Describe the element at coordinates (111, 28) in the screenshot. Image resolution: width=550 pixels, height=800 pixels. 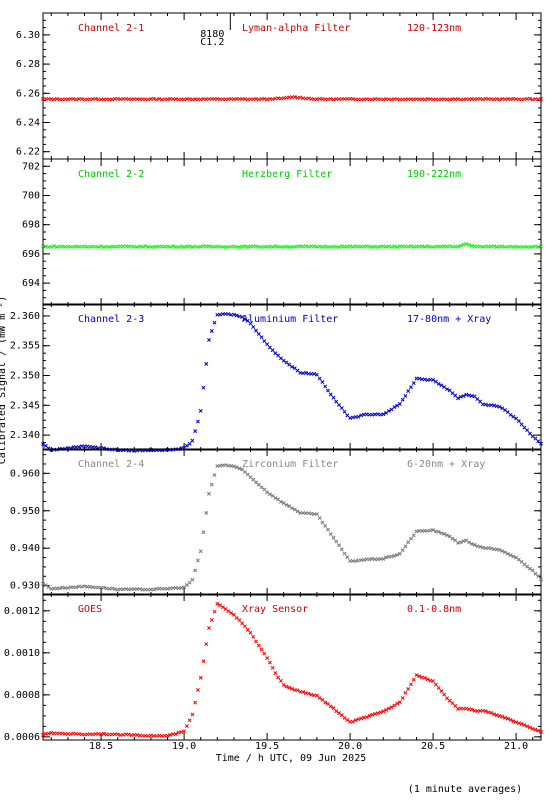
I see `channel-label: Channel 2-1` at that location.